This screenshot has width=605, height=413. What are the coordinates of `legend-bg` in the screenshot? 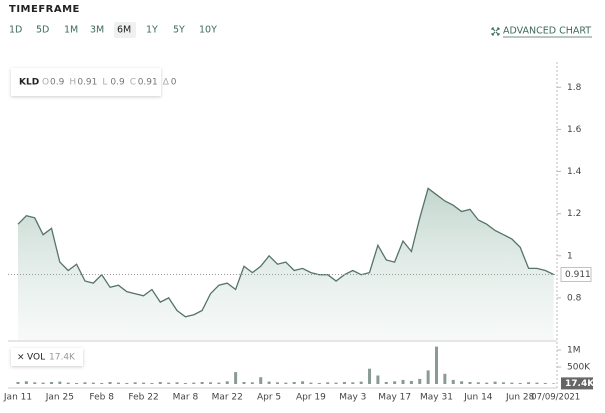 It's located at (86, 82).